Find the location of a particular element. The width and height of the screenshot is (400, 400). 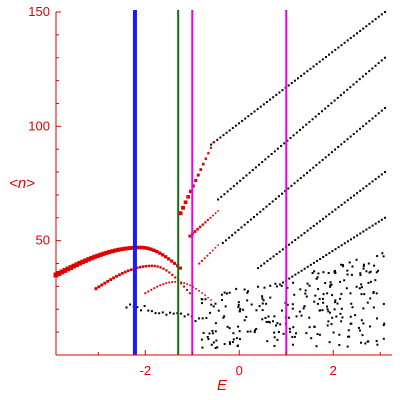

x-tick-label: 0 is located at coordinates (239, 370).